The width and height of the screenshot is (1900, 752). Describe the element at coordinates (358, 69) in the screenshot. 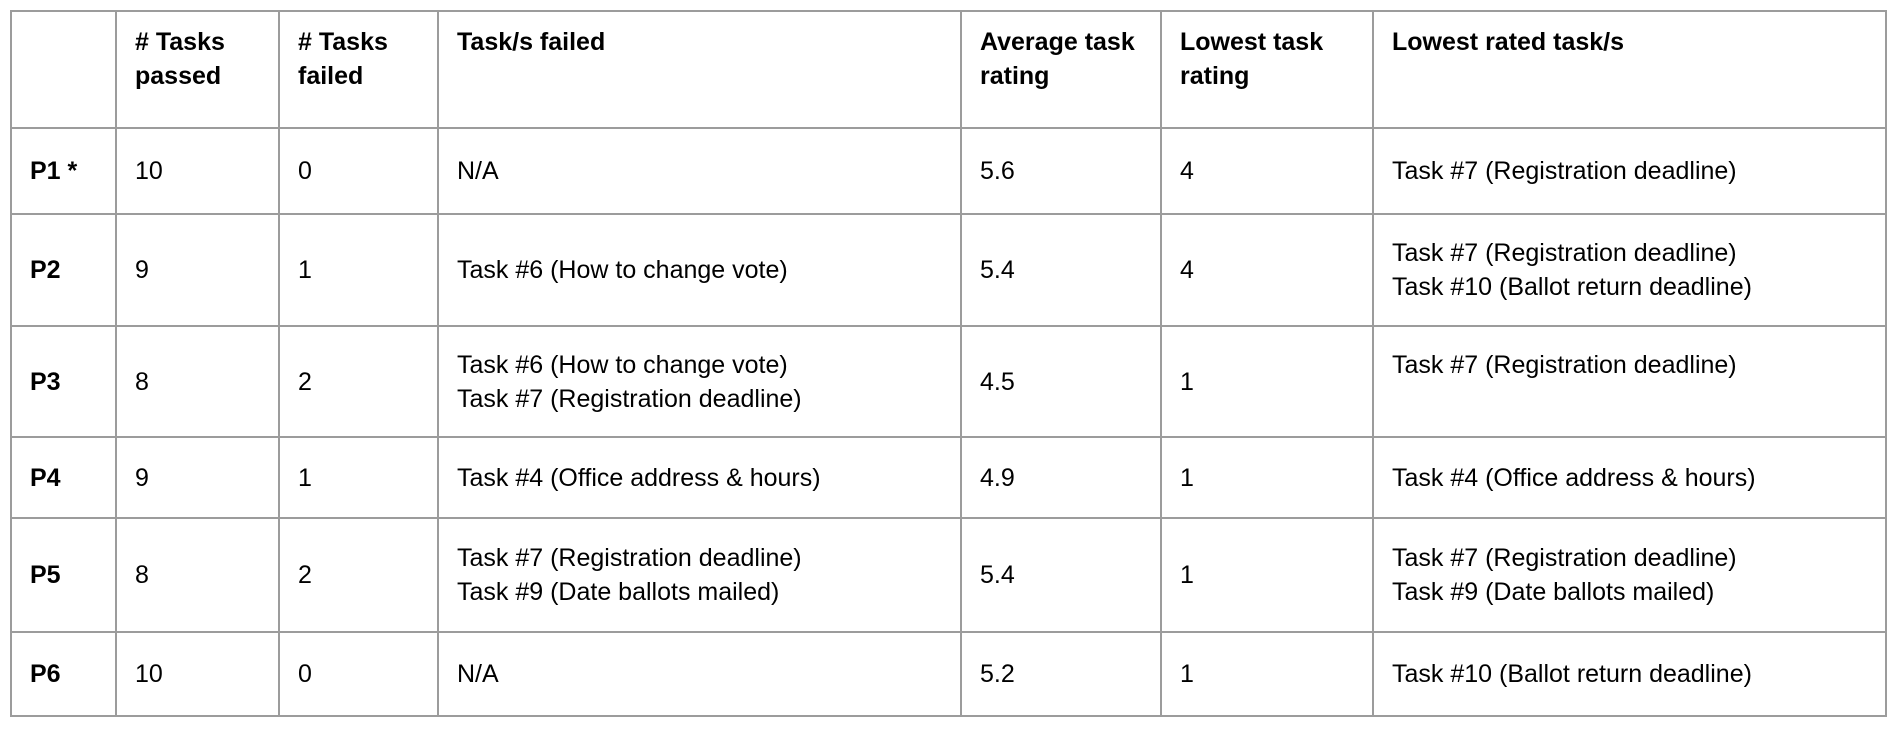

I see `column-header: # Tasks failed` at that location.